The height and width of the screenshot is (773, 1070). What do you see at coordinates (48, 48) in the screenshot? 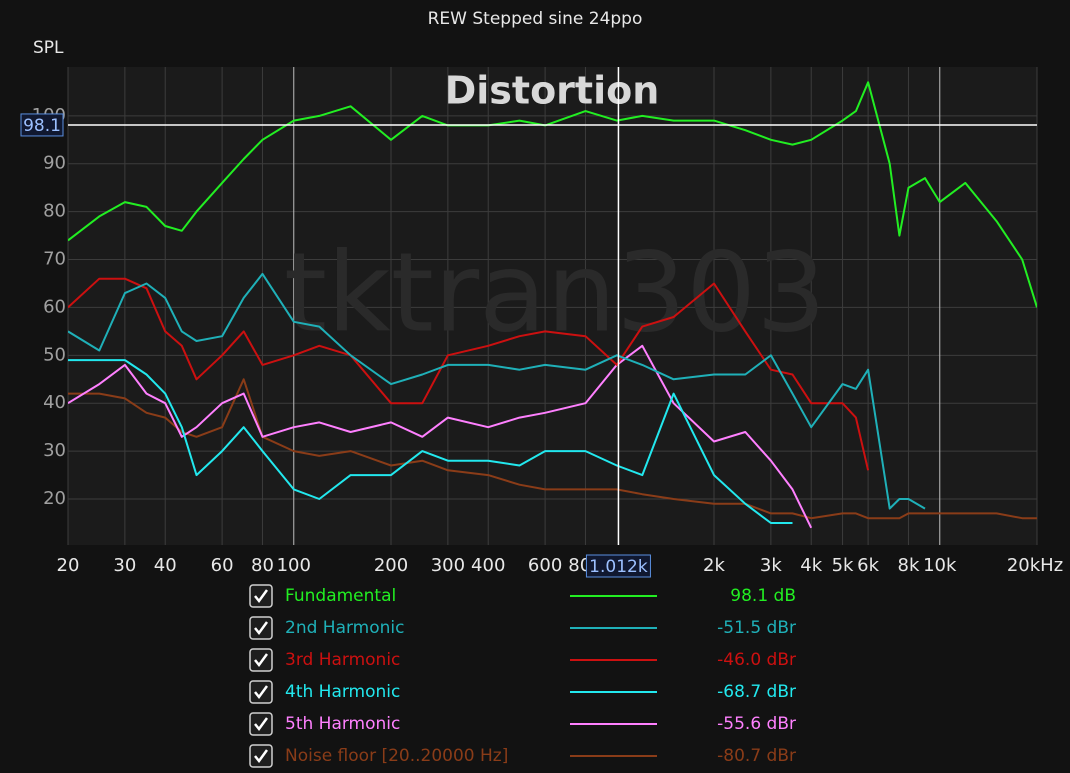
I see `y-axis-label: SPL` at bounding box center [48, 48].